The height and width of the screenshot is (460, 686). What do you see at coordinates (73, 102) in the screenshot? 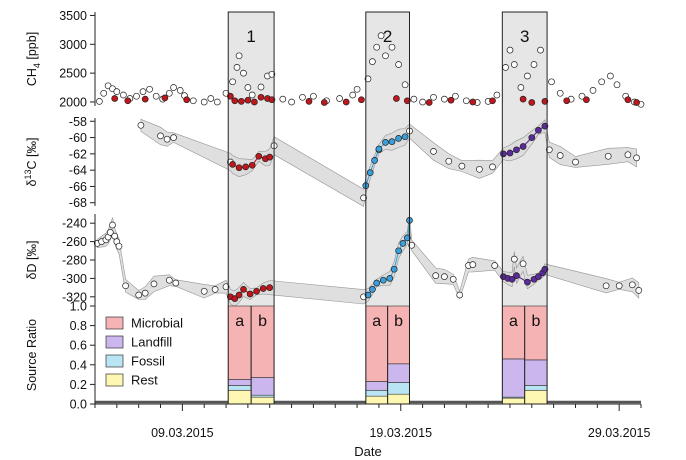
I see `y-tick-label: 2000` at bounding box center [73, 102].